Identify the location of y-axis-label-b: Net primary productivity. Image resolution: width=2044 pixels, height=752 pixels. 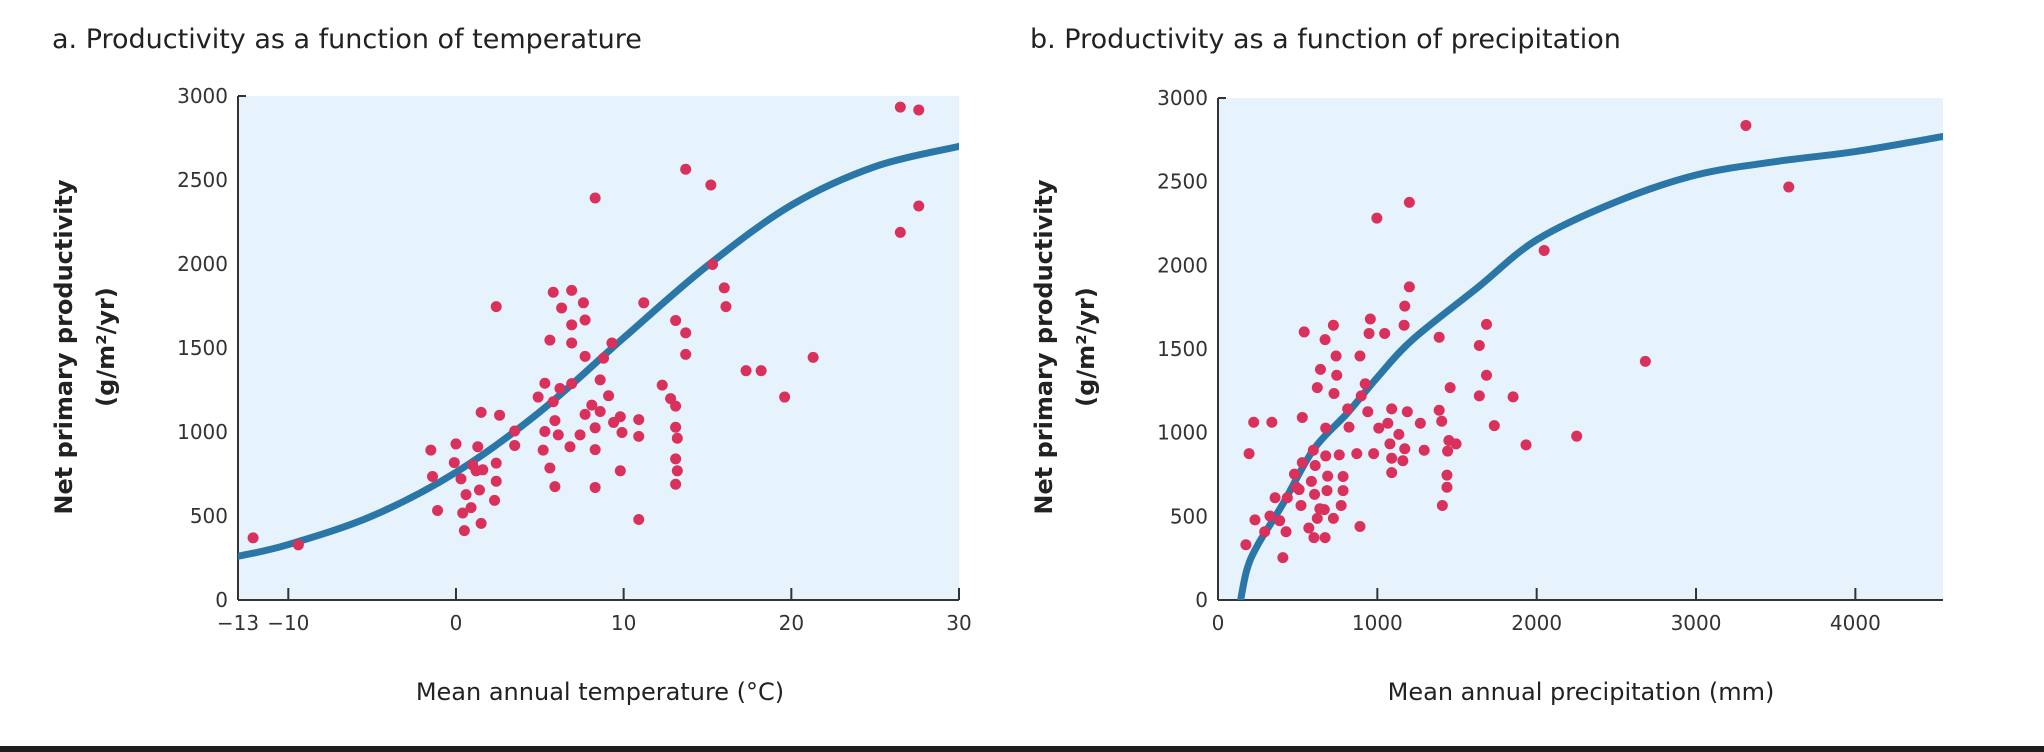
(1044, 347).